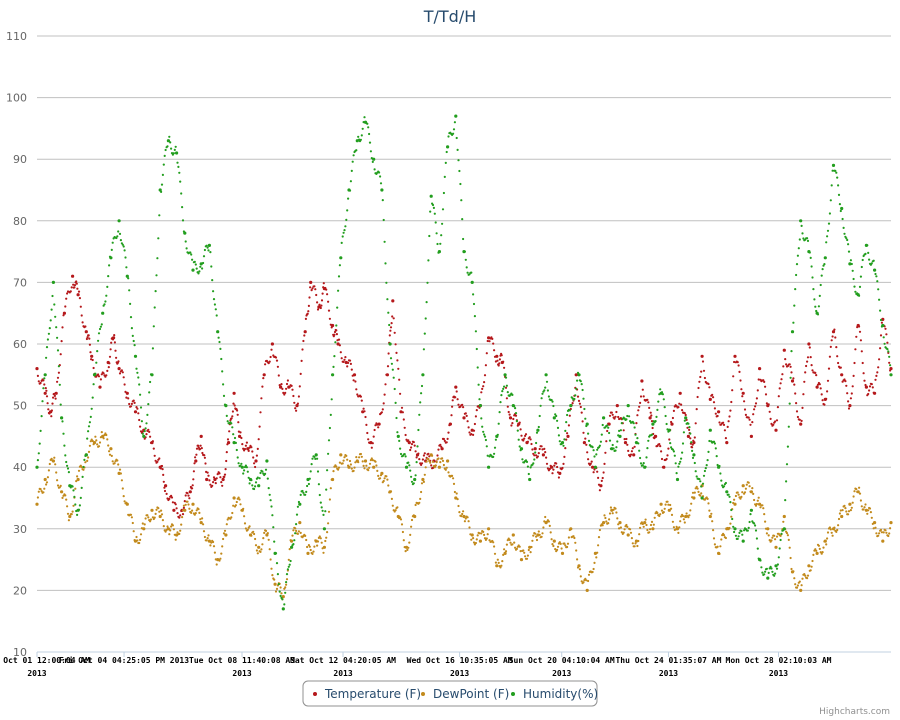  Describe the element at coordinates (36, 673) in the screenshot. I see `x-tick-label-year: 2013` at that location.